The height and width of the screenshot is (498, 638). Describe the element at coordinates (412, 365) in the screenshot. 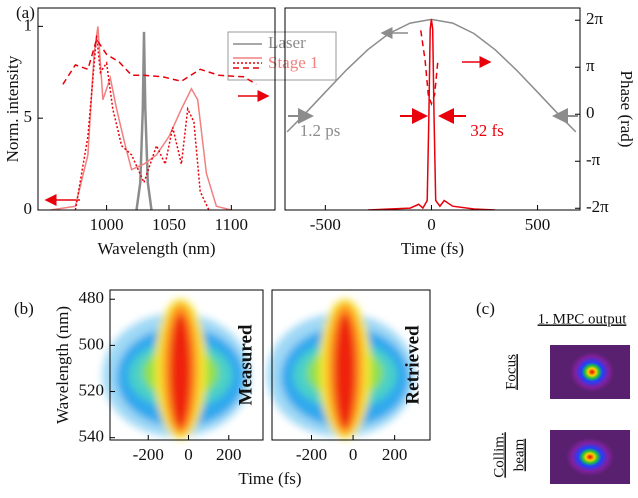

I see `panel-tag: Retrieved` at that location.